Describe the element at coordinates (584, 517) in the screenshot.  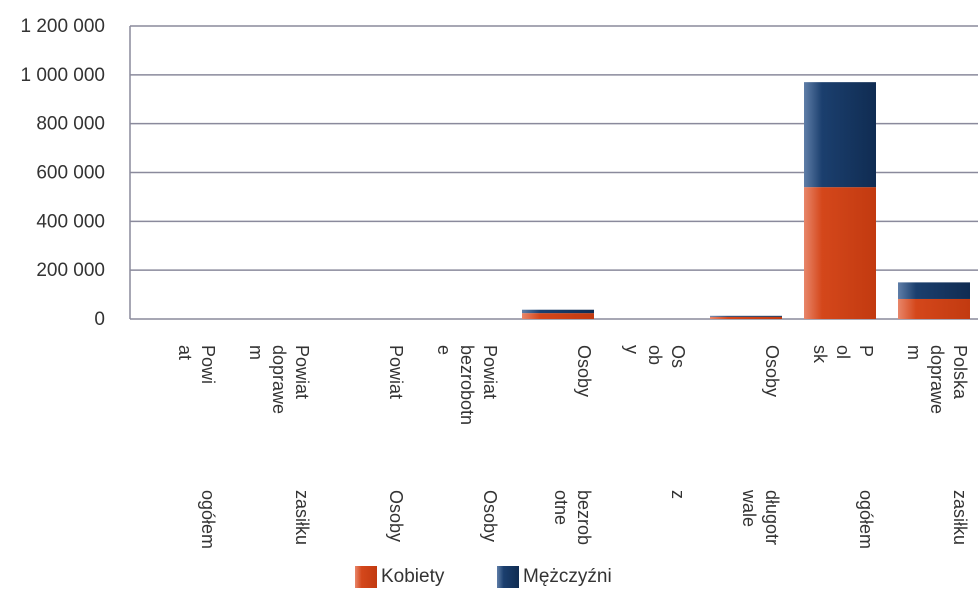
I see `category-label-line: bezrob` at that location.